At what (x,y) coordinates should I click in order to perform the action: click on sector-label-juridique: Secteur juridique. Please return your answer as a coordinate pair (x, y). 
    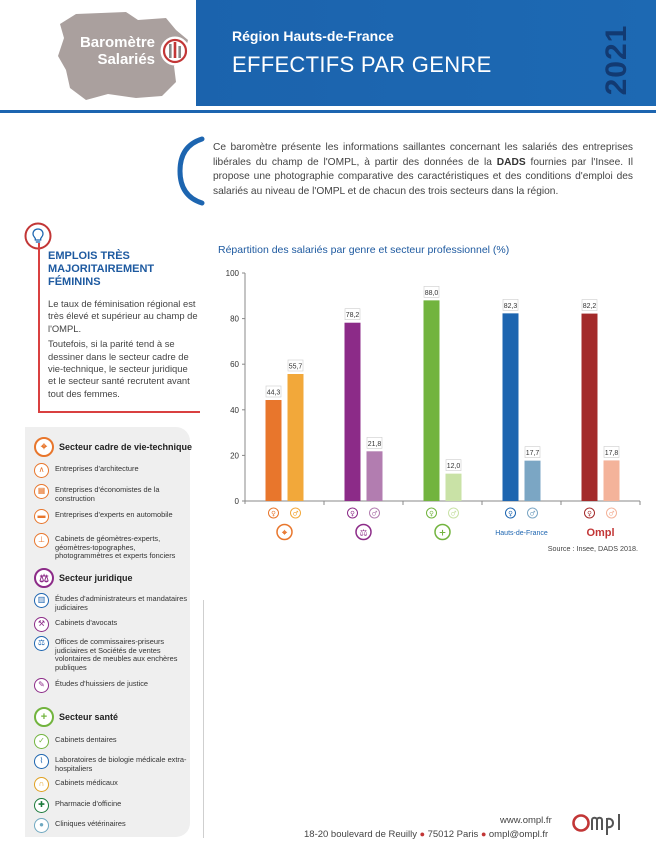
    Looking at the image, I should click on (96, 578).